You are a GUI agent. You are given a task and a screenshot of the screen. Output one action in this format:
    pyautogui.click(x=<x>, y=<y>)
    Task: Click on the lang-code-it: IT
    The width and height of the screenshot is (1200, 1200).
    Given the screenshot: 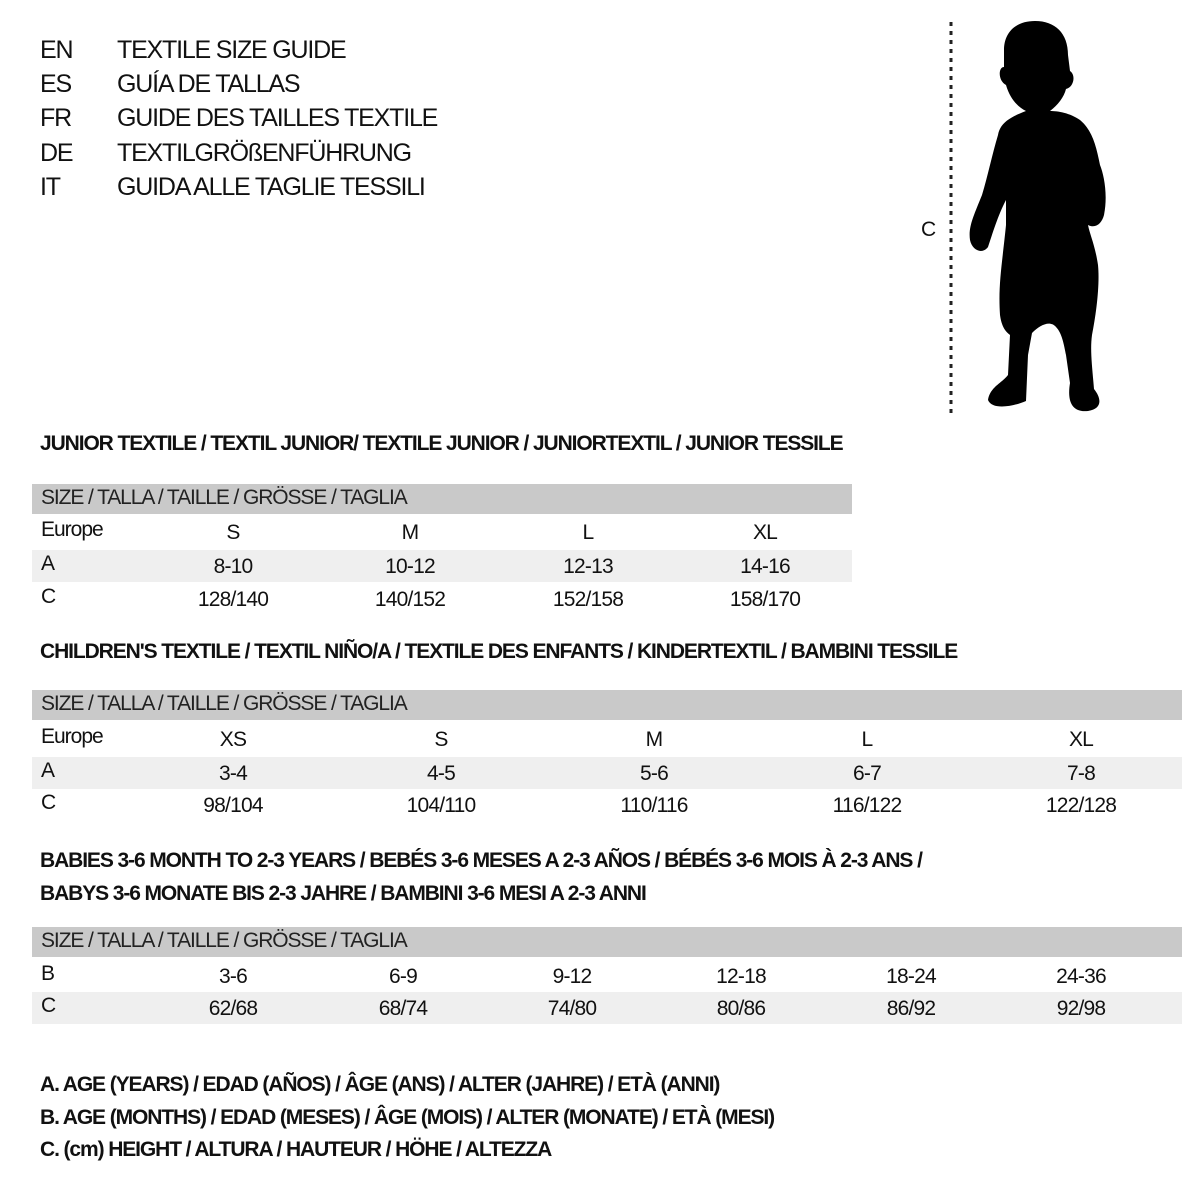 What is the action you would take?
    pyautogui.click(x=50, y=187)
    